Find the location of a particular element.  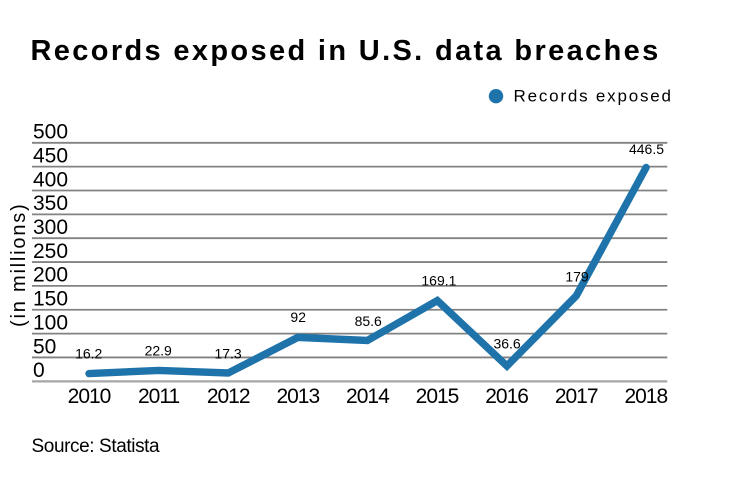

svg-text: 2017 is located at coordinates (576, 396).